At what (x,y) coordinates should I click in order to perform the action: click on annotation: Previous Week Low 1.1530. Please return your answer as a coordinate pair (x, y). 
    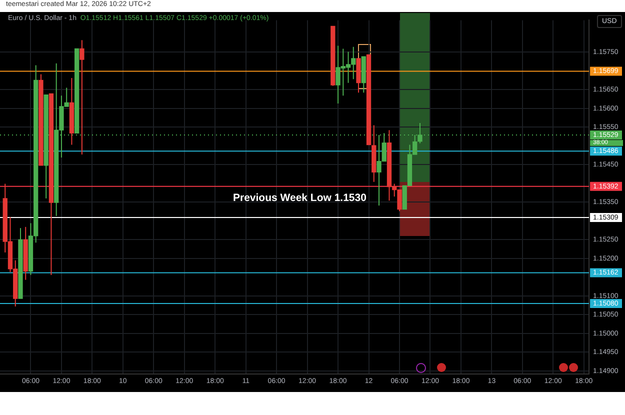
    Looking at the image, I should click on (299, 198).